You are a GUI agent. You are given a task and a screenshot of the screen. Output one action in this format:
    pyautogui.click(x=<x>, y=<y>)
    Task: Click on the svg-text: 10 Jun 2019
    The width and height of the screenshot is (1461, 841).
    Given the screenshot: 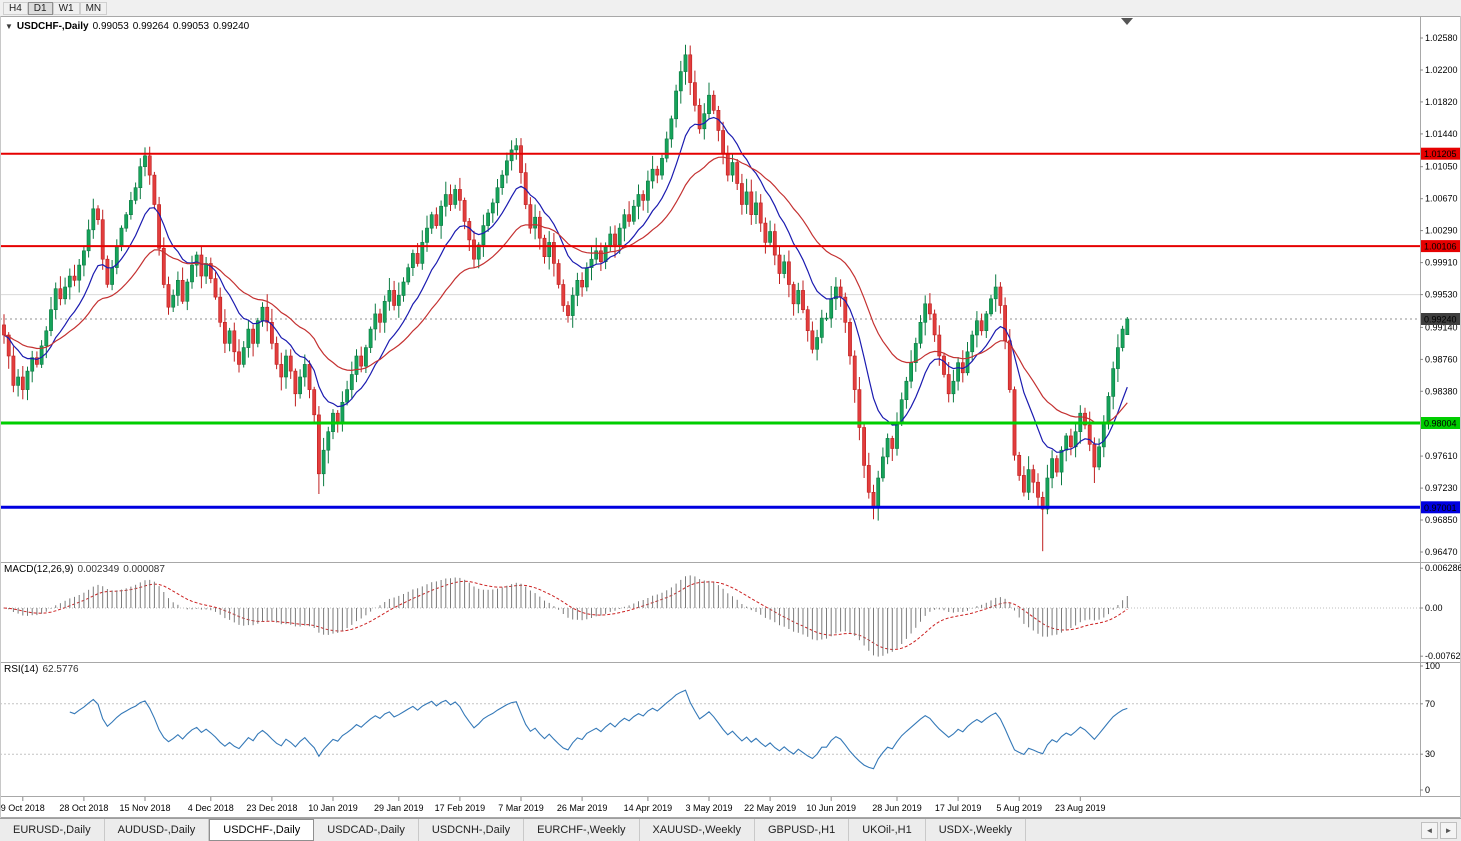 What is the action you would take?
    pyautogui.click(x=831, y=808)
    